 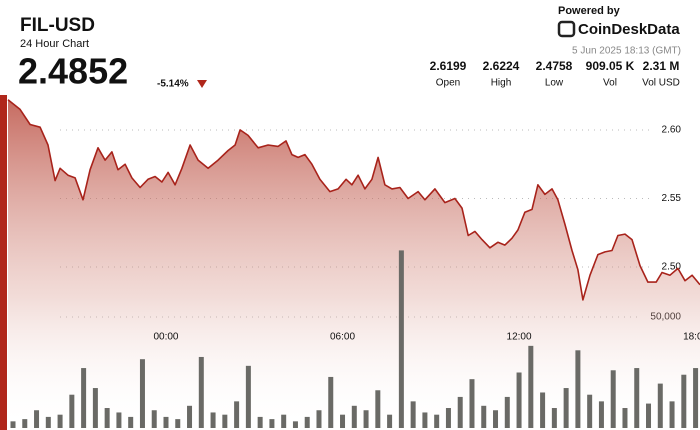 I want to click on accent-strip, so click(x=3, y=262).